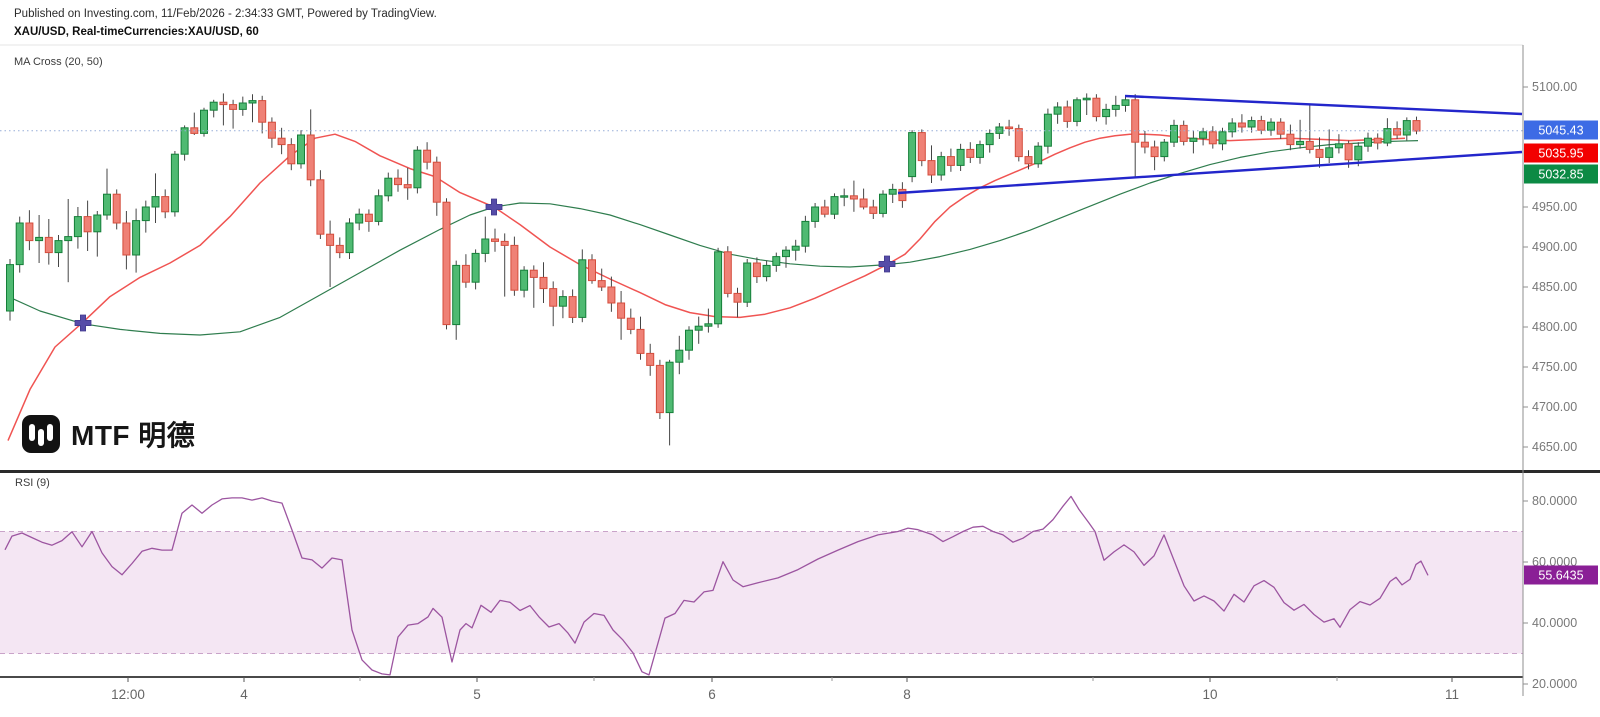 The image size is (1600, 717). I want to click on rsi-axis-label: 20.0000, so click(1554, 684).